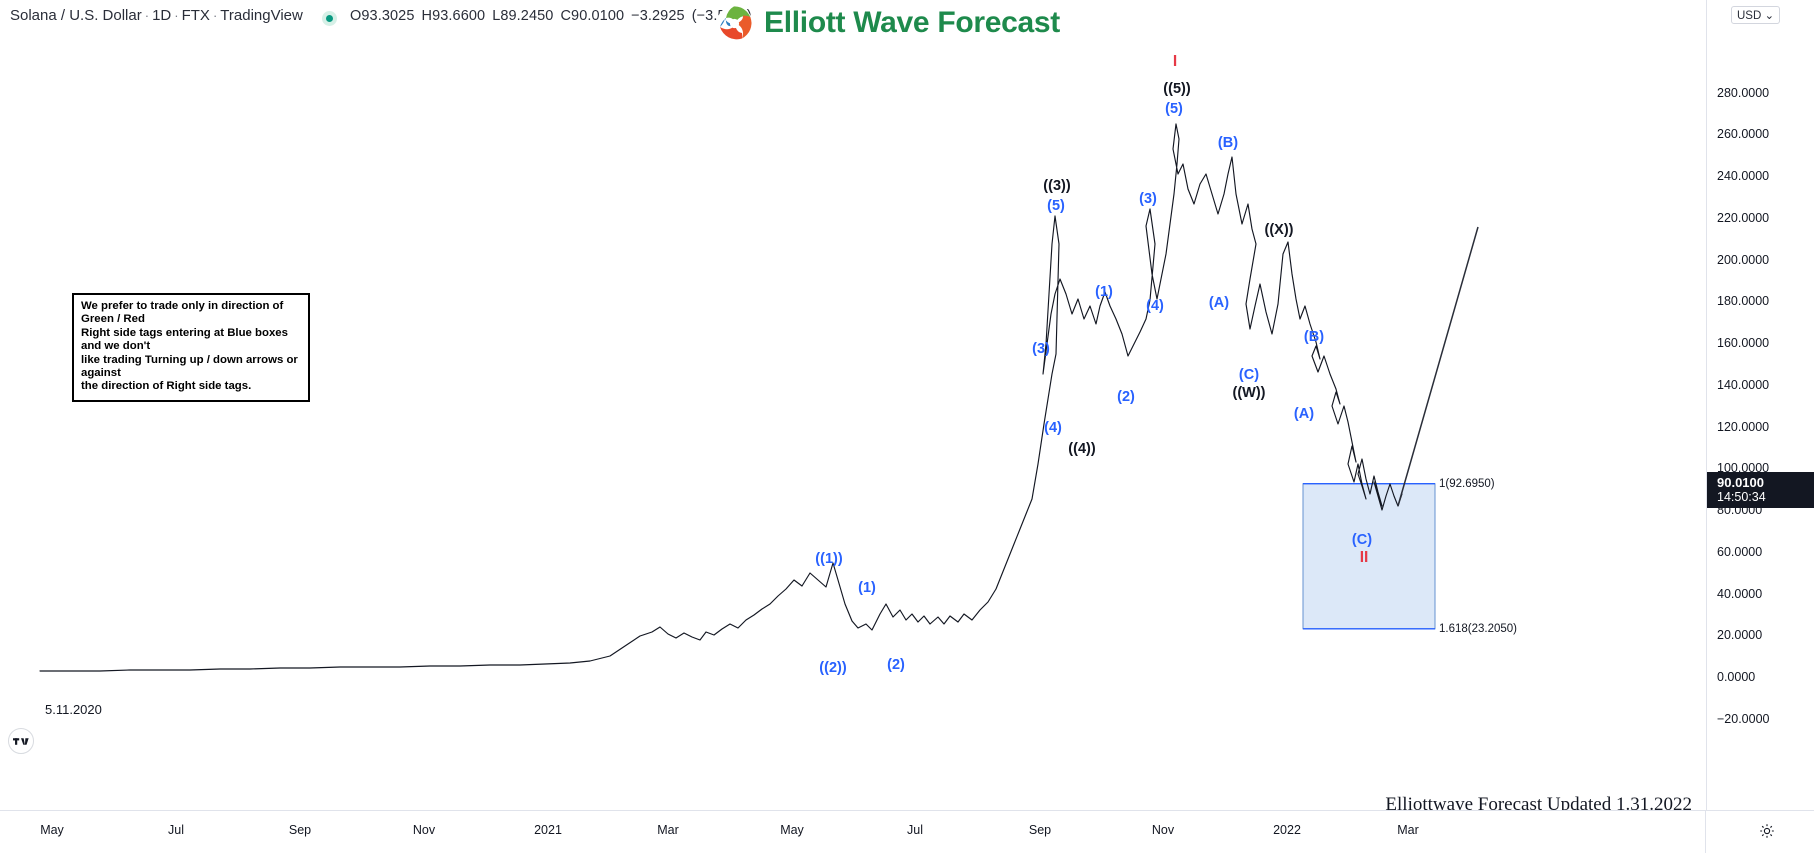 The height and width of the screenshot is (853, 1814). What do you see at coordinates (1743, 301) in the screenshot?
I see `price-tick: 180.0000` at bounding box center [1743, 301].